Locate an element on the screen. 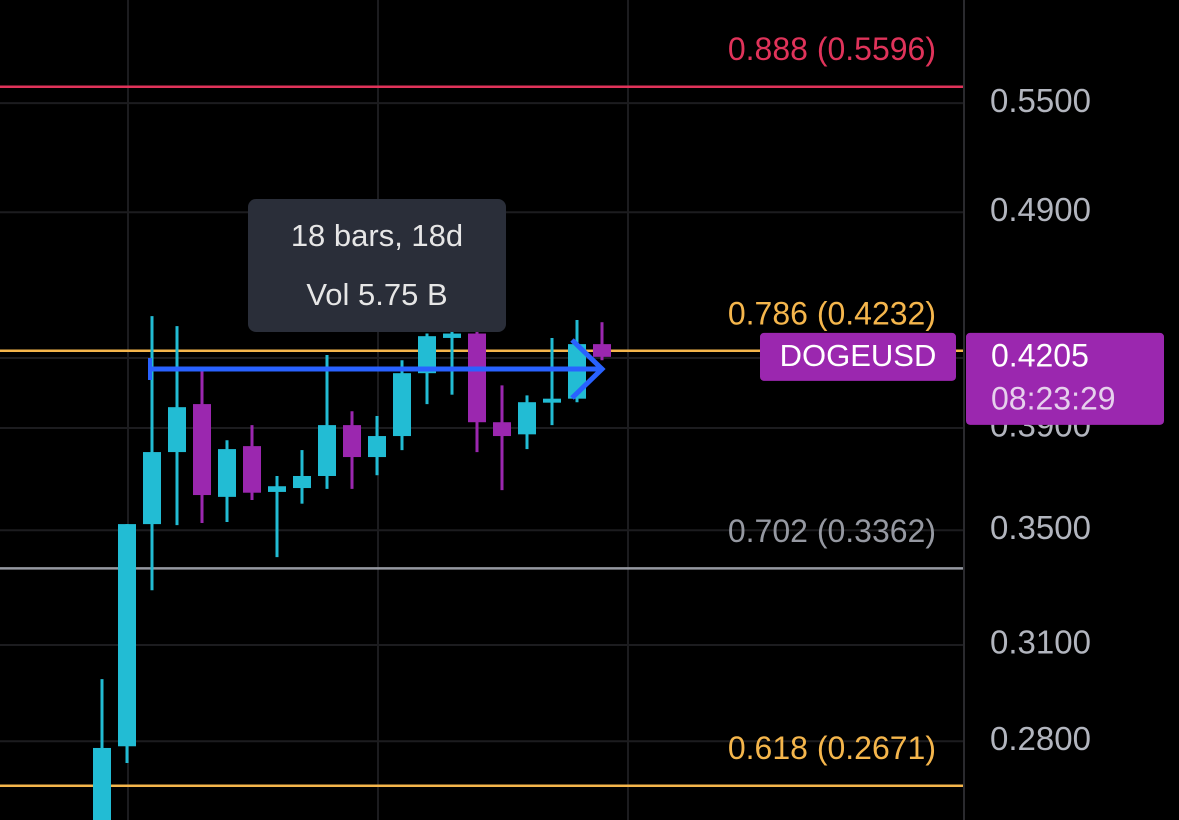  y-tick-label: 0.3100 is located at coordinates (1040, 642).